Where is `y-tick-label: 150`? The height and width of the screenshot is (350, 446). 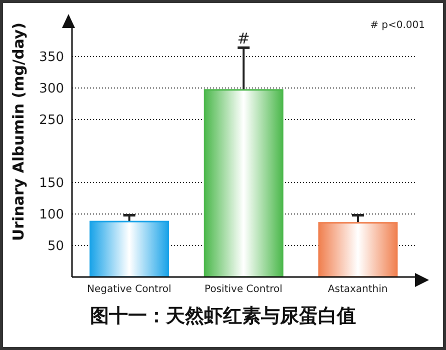 y-tick-label: 150 is located at coordinates (51, 184).